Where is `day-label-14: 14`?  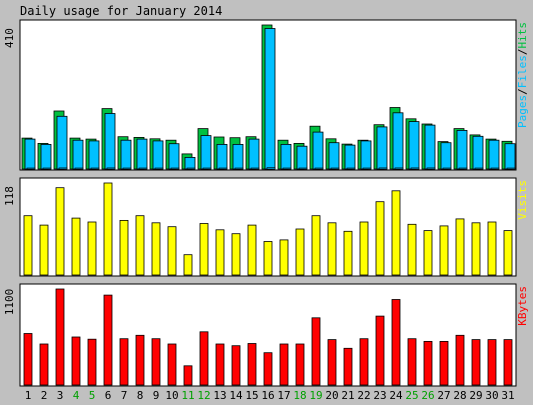 day-label-14: 14 is located at coordinates (236, 395).